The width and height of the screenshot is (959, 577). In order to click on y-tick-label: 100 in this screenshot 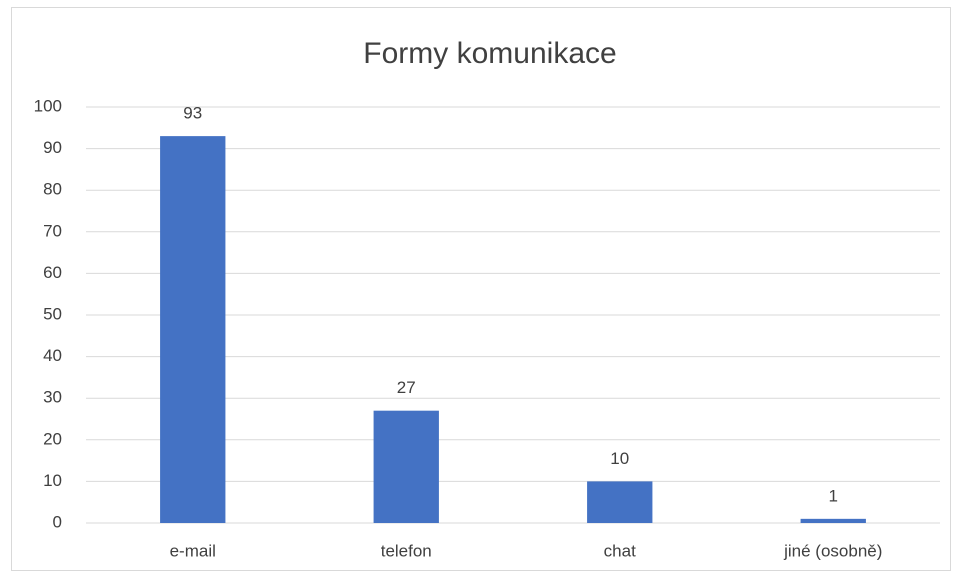, I will do `click(48, 105)`.